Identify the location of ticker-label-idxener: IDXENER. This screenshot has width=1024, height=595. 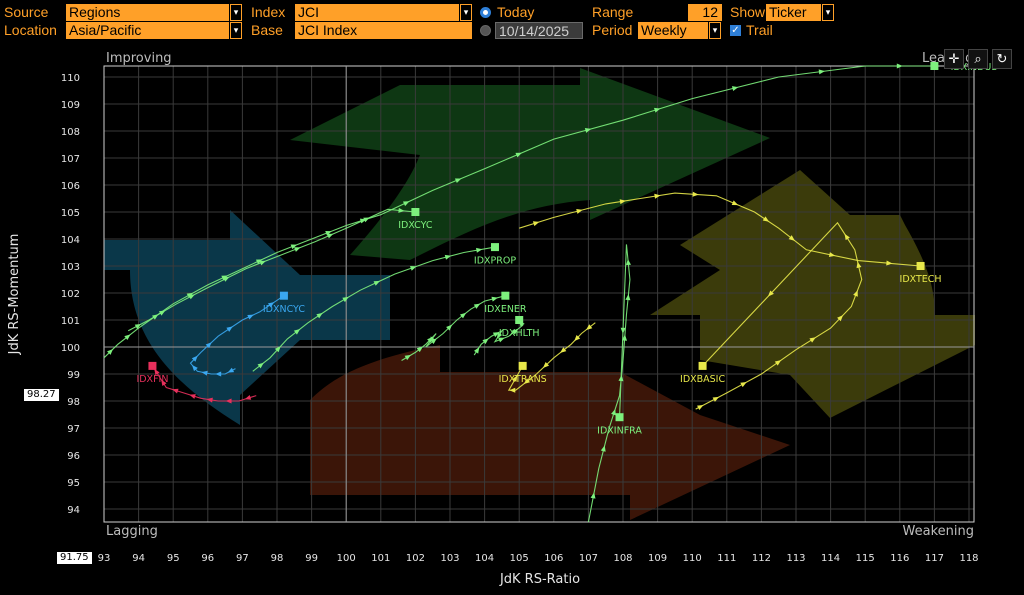
(505, 309).